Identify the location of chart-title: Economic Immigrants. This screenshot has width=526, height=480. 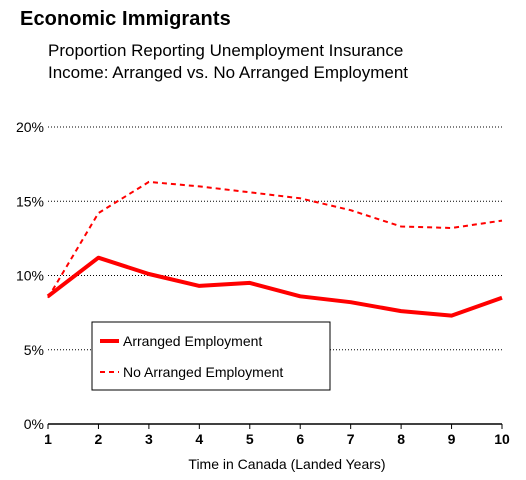
(125, 19).